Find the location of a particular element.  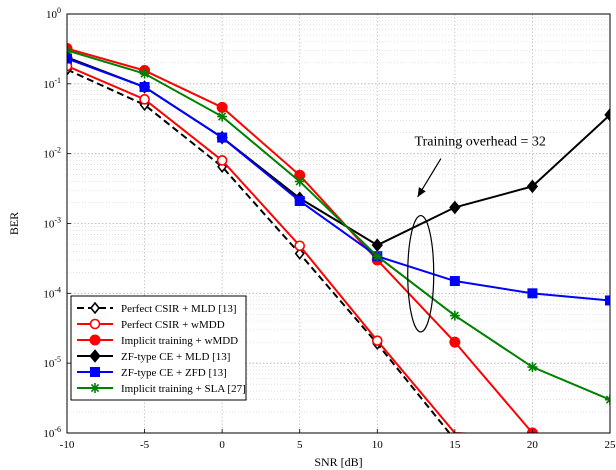

y-tick-label: 10⁻³ is located at coordinates (52, 223).